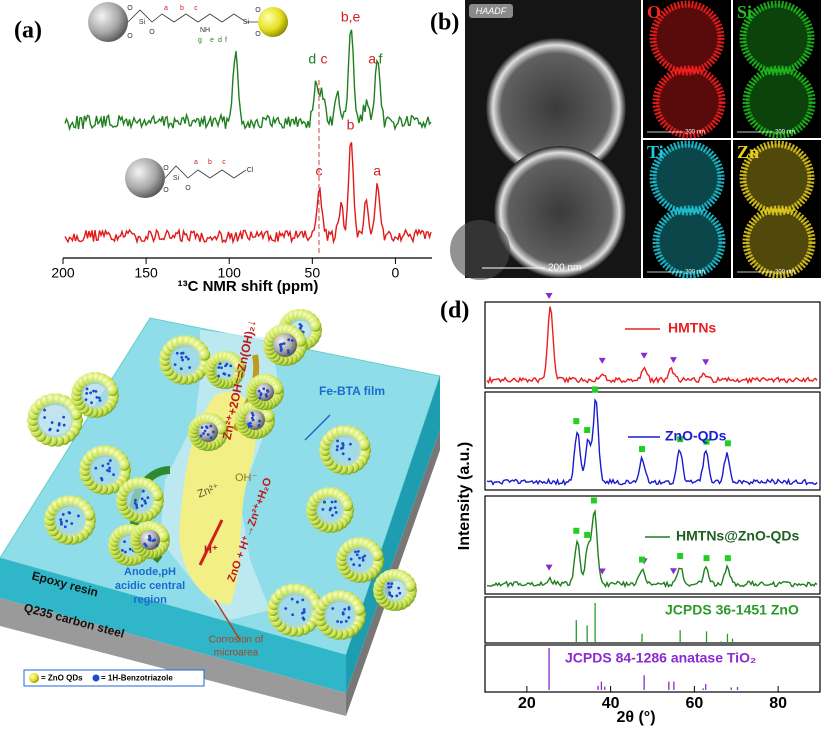  What do you see at coordinates (454, 311) in the screenshot?
I see `panel-label: (d)` at bounding box center [454, 311].